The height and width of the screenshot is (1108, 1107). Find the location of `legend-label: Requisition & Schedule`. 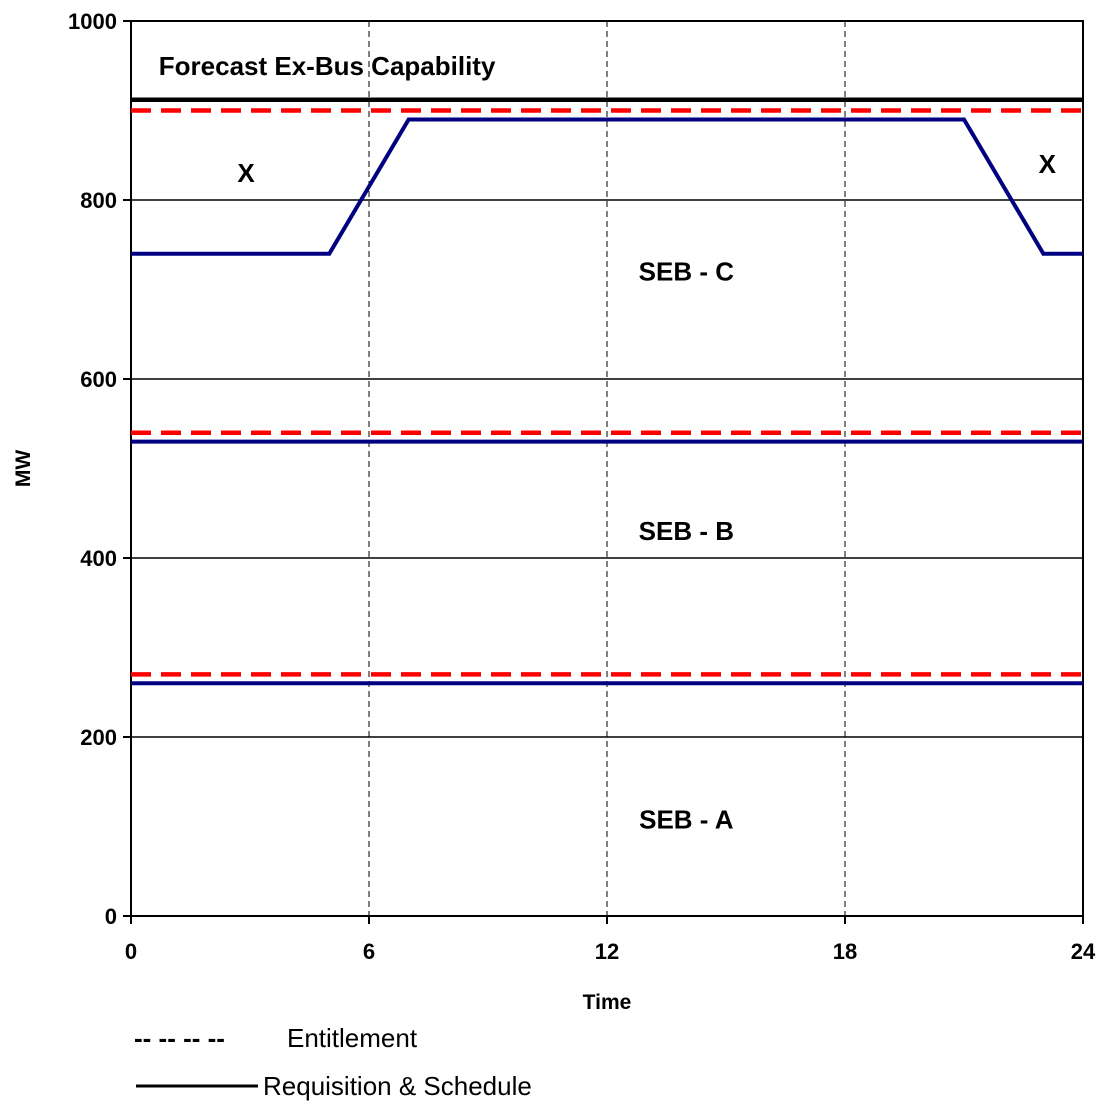

legend-label: Requisition & Schedule is located at coordinates (397, 1086).